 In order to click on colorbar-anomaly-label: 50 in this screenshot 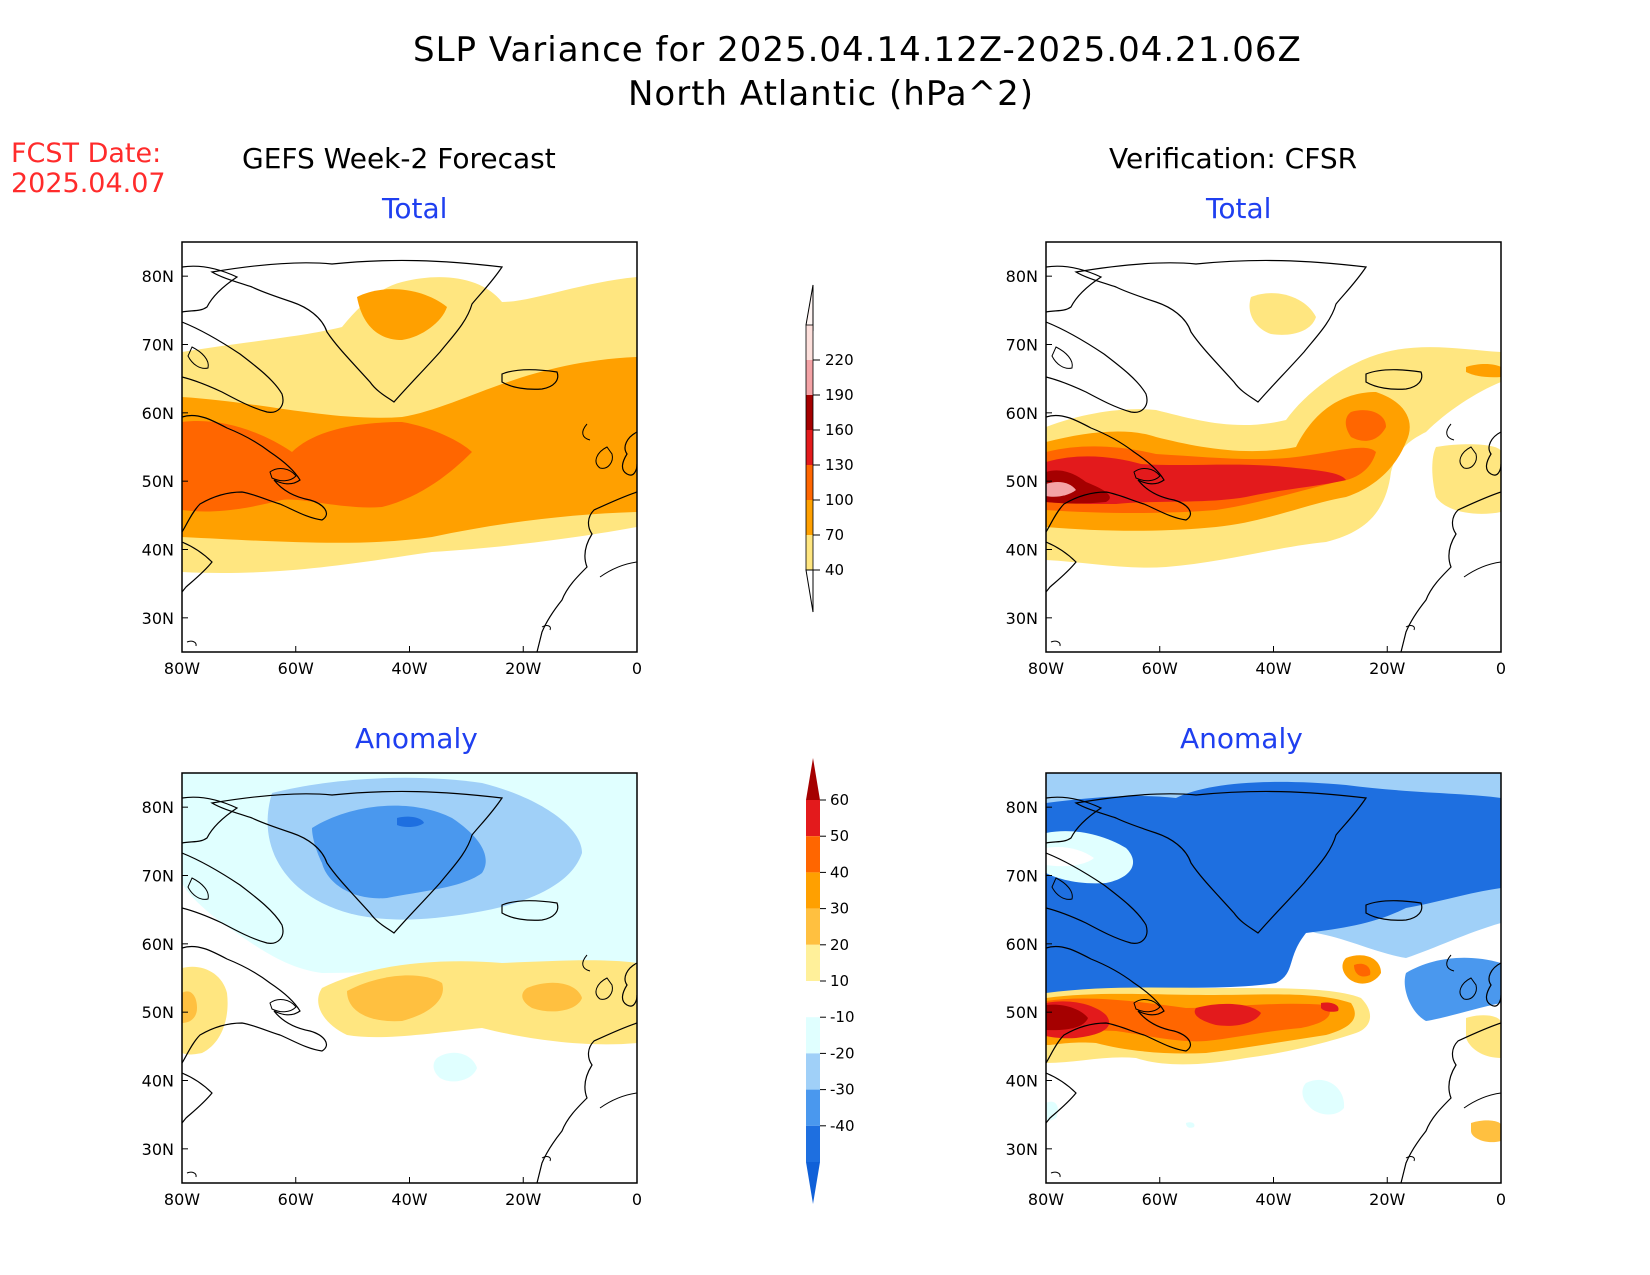, I will do `click(839, 836)`.